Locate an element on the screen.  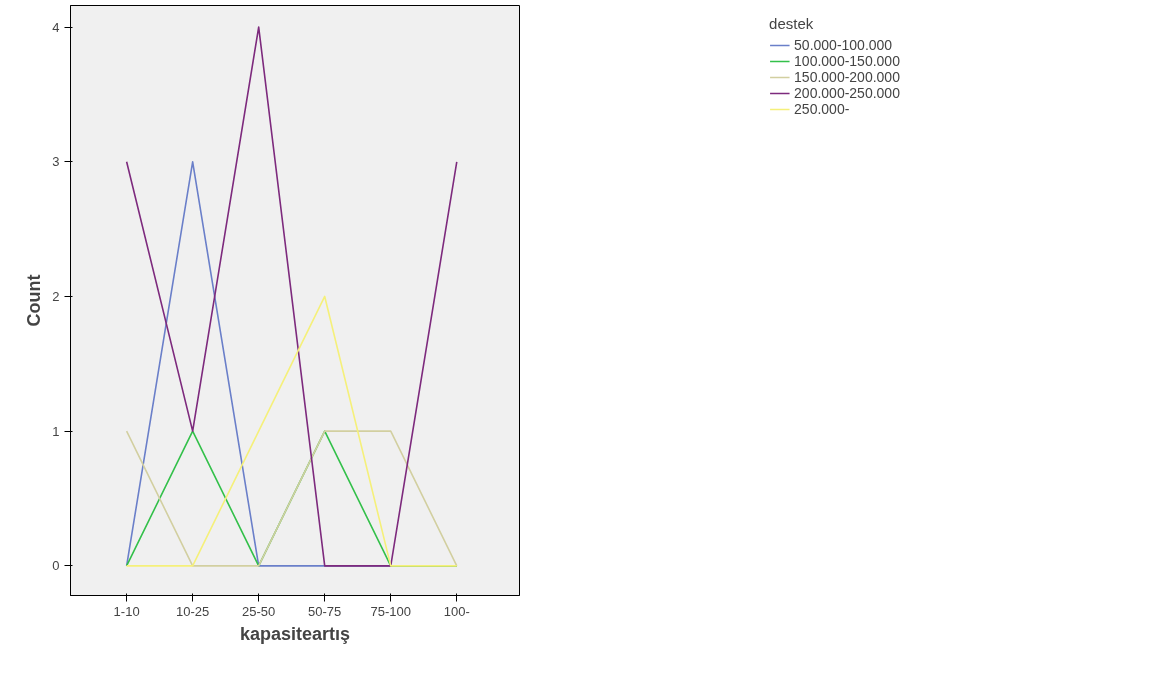
x-tick-label: 100- is located at coordinates (456, 611).